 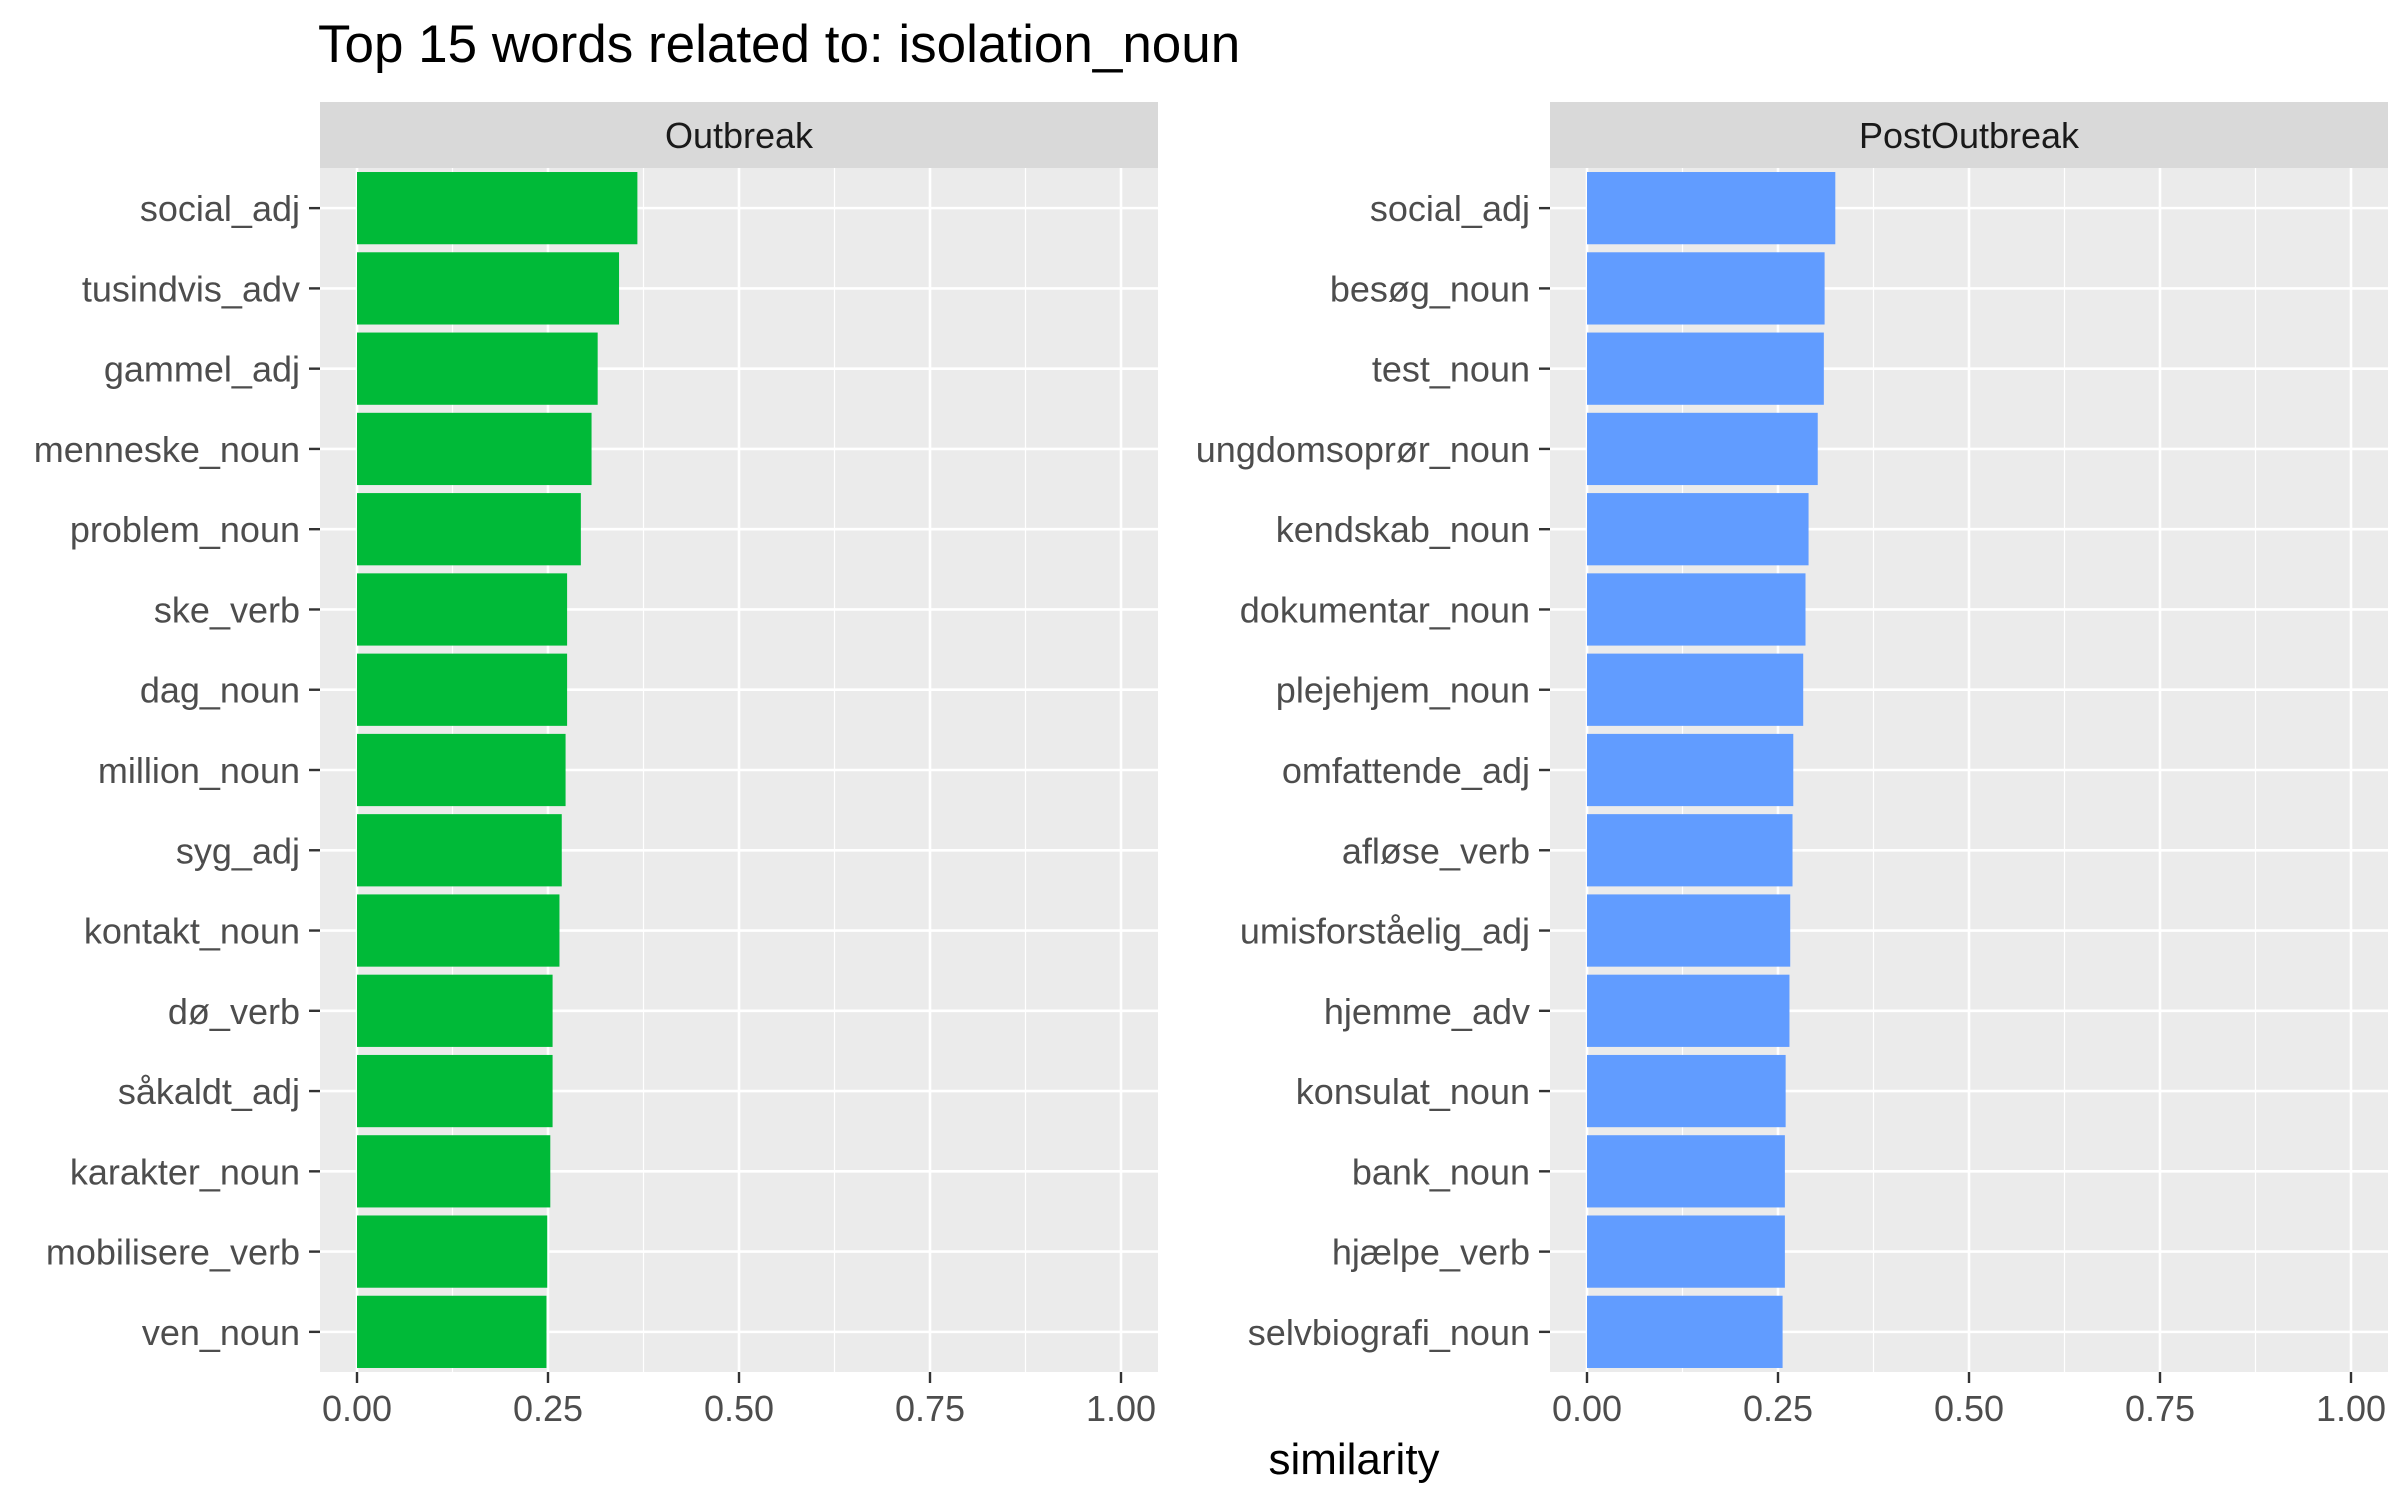 What do you see at coordinates (227, 609) in the screenshot?
I see `y-tick-label: ske_verb` at bounding box center [227, 609].